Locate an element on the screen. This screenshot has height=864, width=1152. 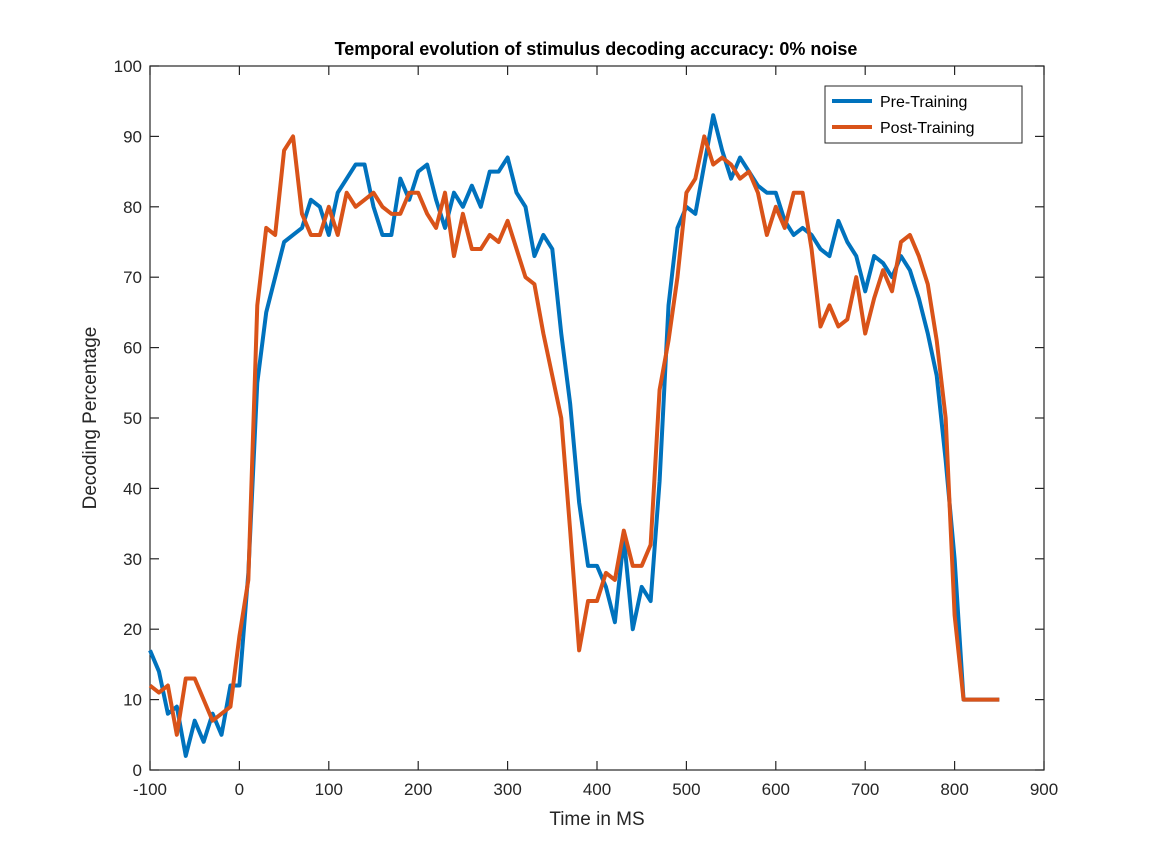
x-tick-label: 900 is located at coordinates (1044, 789).